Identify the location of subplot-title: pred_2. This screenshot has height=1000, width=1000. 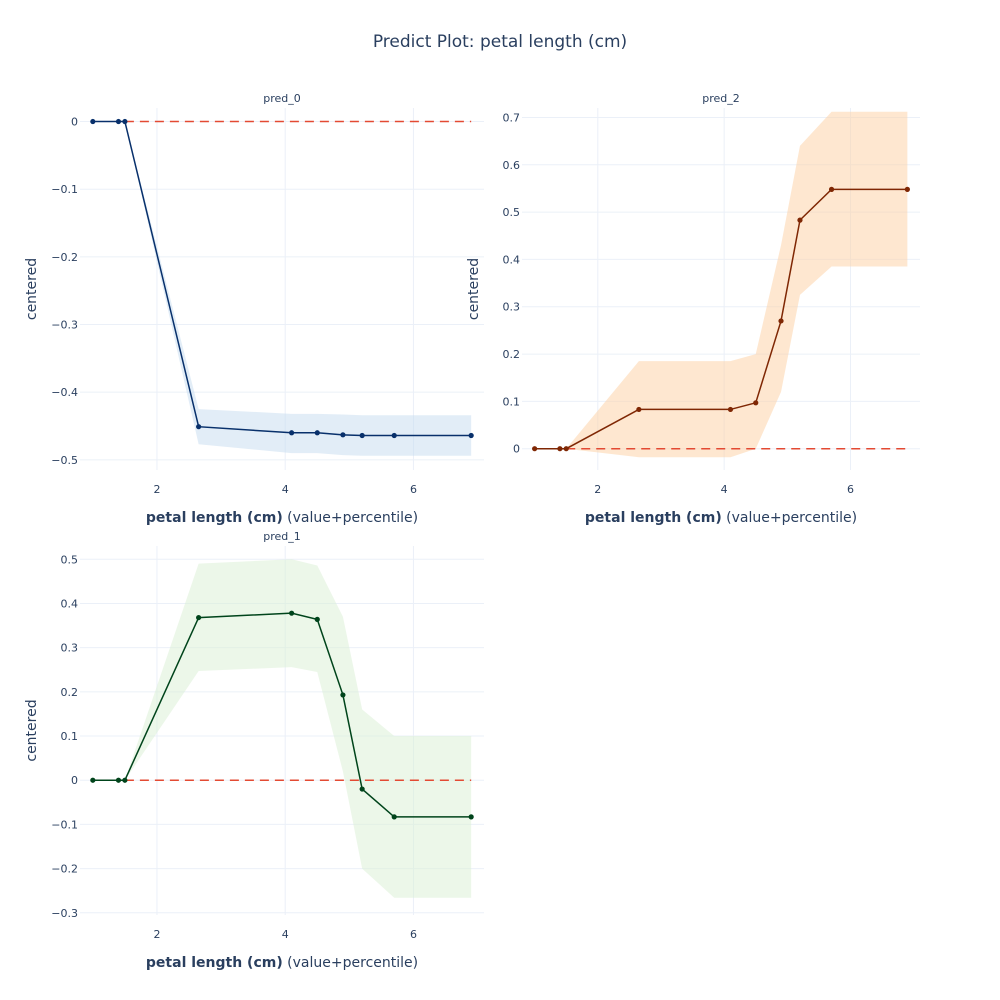
(721, 98).